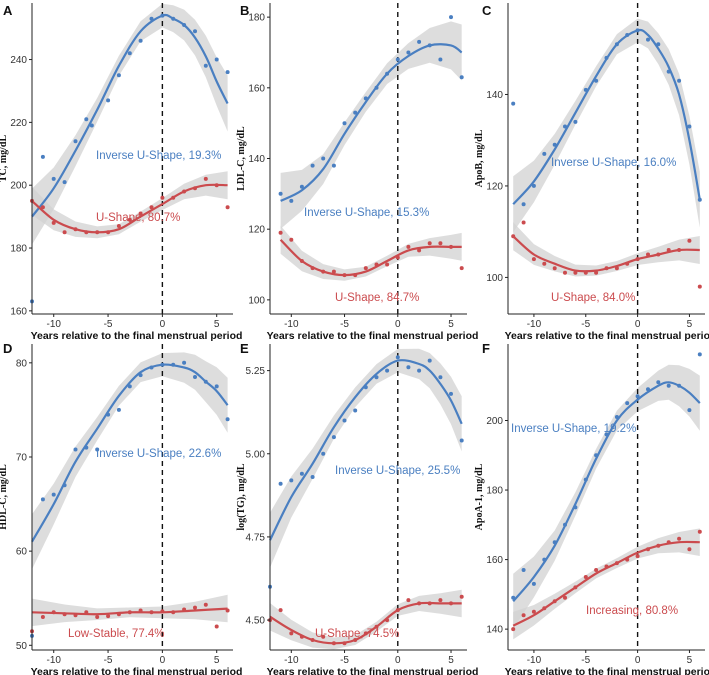  I want to click on y-axis-label: TC, mg/dL, so click(4, 159).